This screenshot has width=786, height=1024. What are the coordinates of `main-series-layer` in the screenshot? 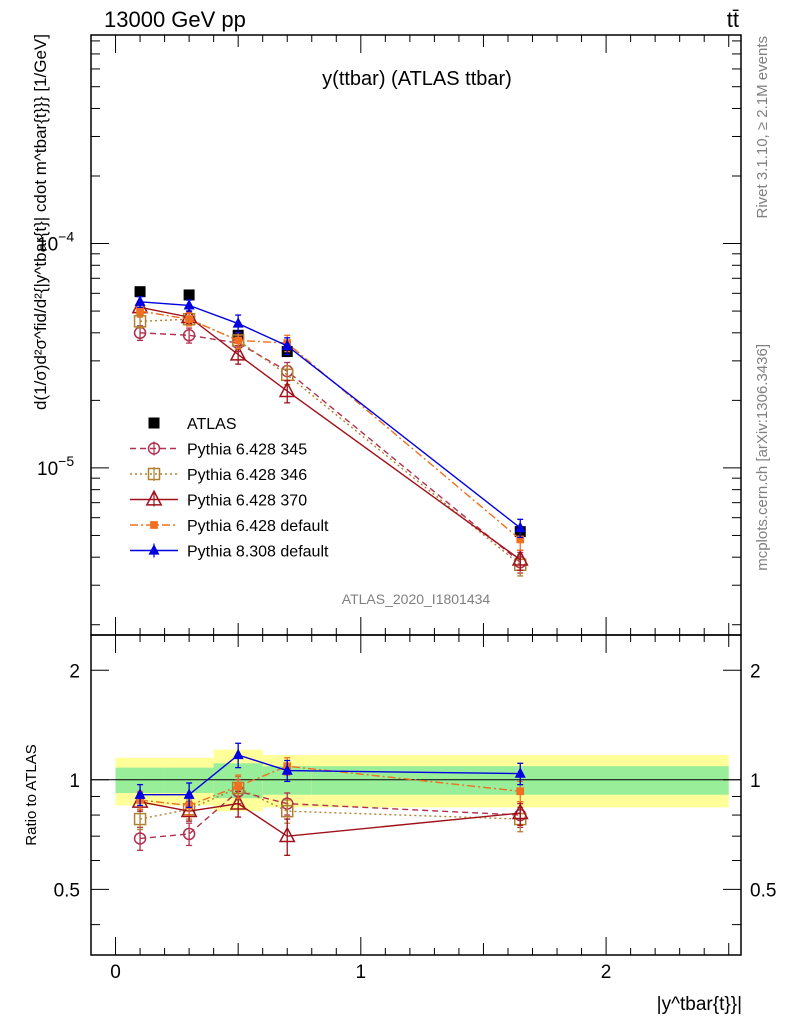 It's located at (330, 431).